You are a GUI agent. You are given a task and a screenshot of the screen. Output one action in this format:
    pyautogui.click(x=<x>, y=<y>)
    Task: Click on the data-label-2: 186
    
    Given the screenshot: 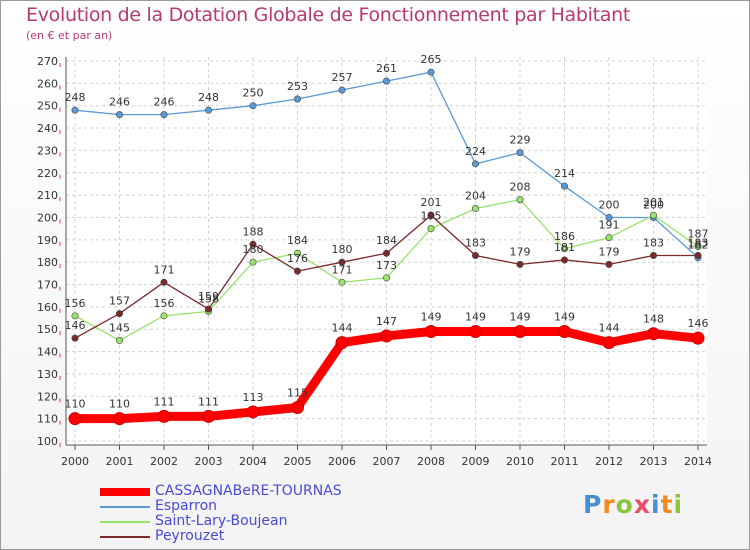 What is the action you would take?
    pyautogui.click(x=564, y=236)
    